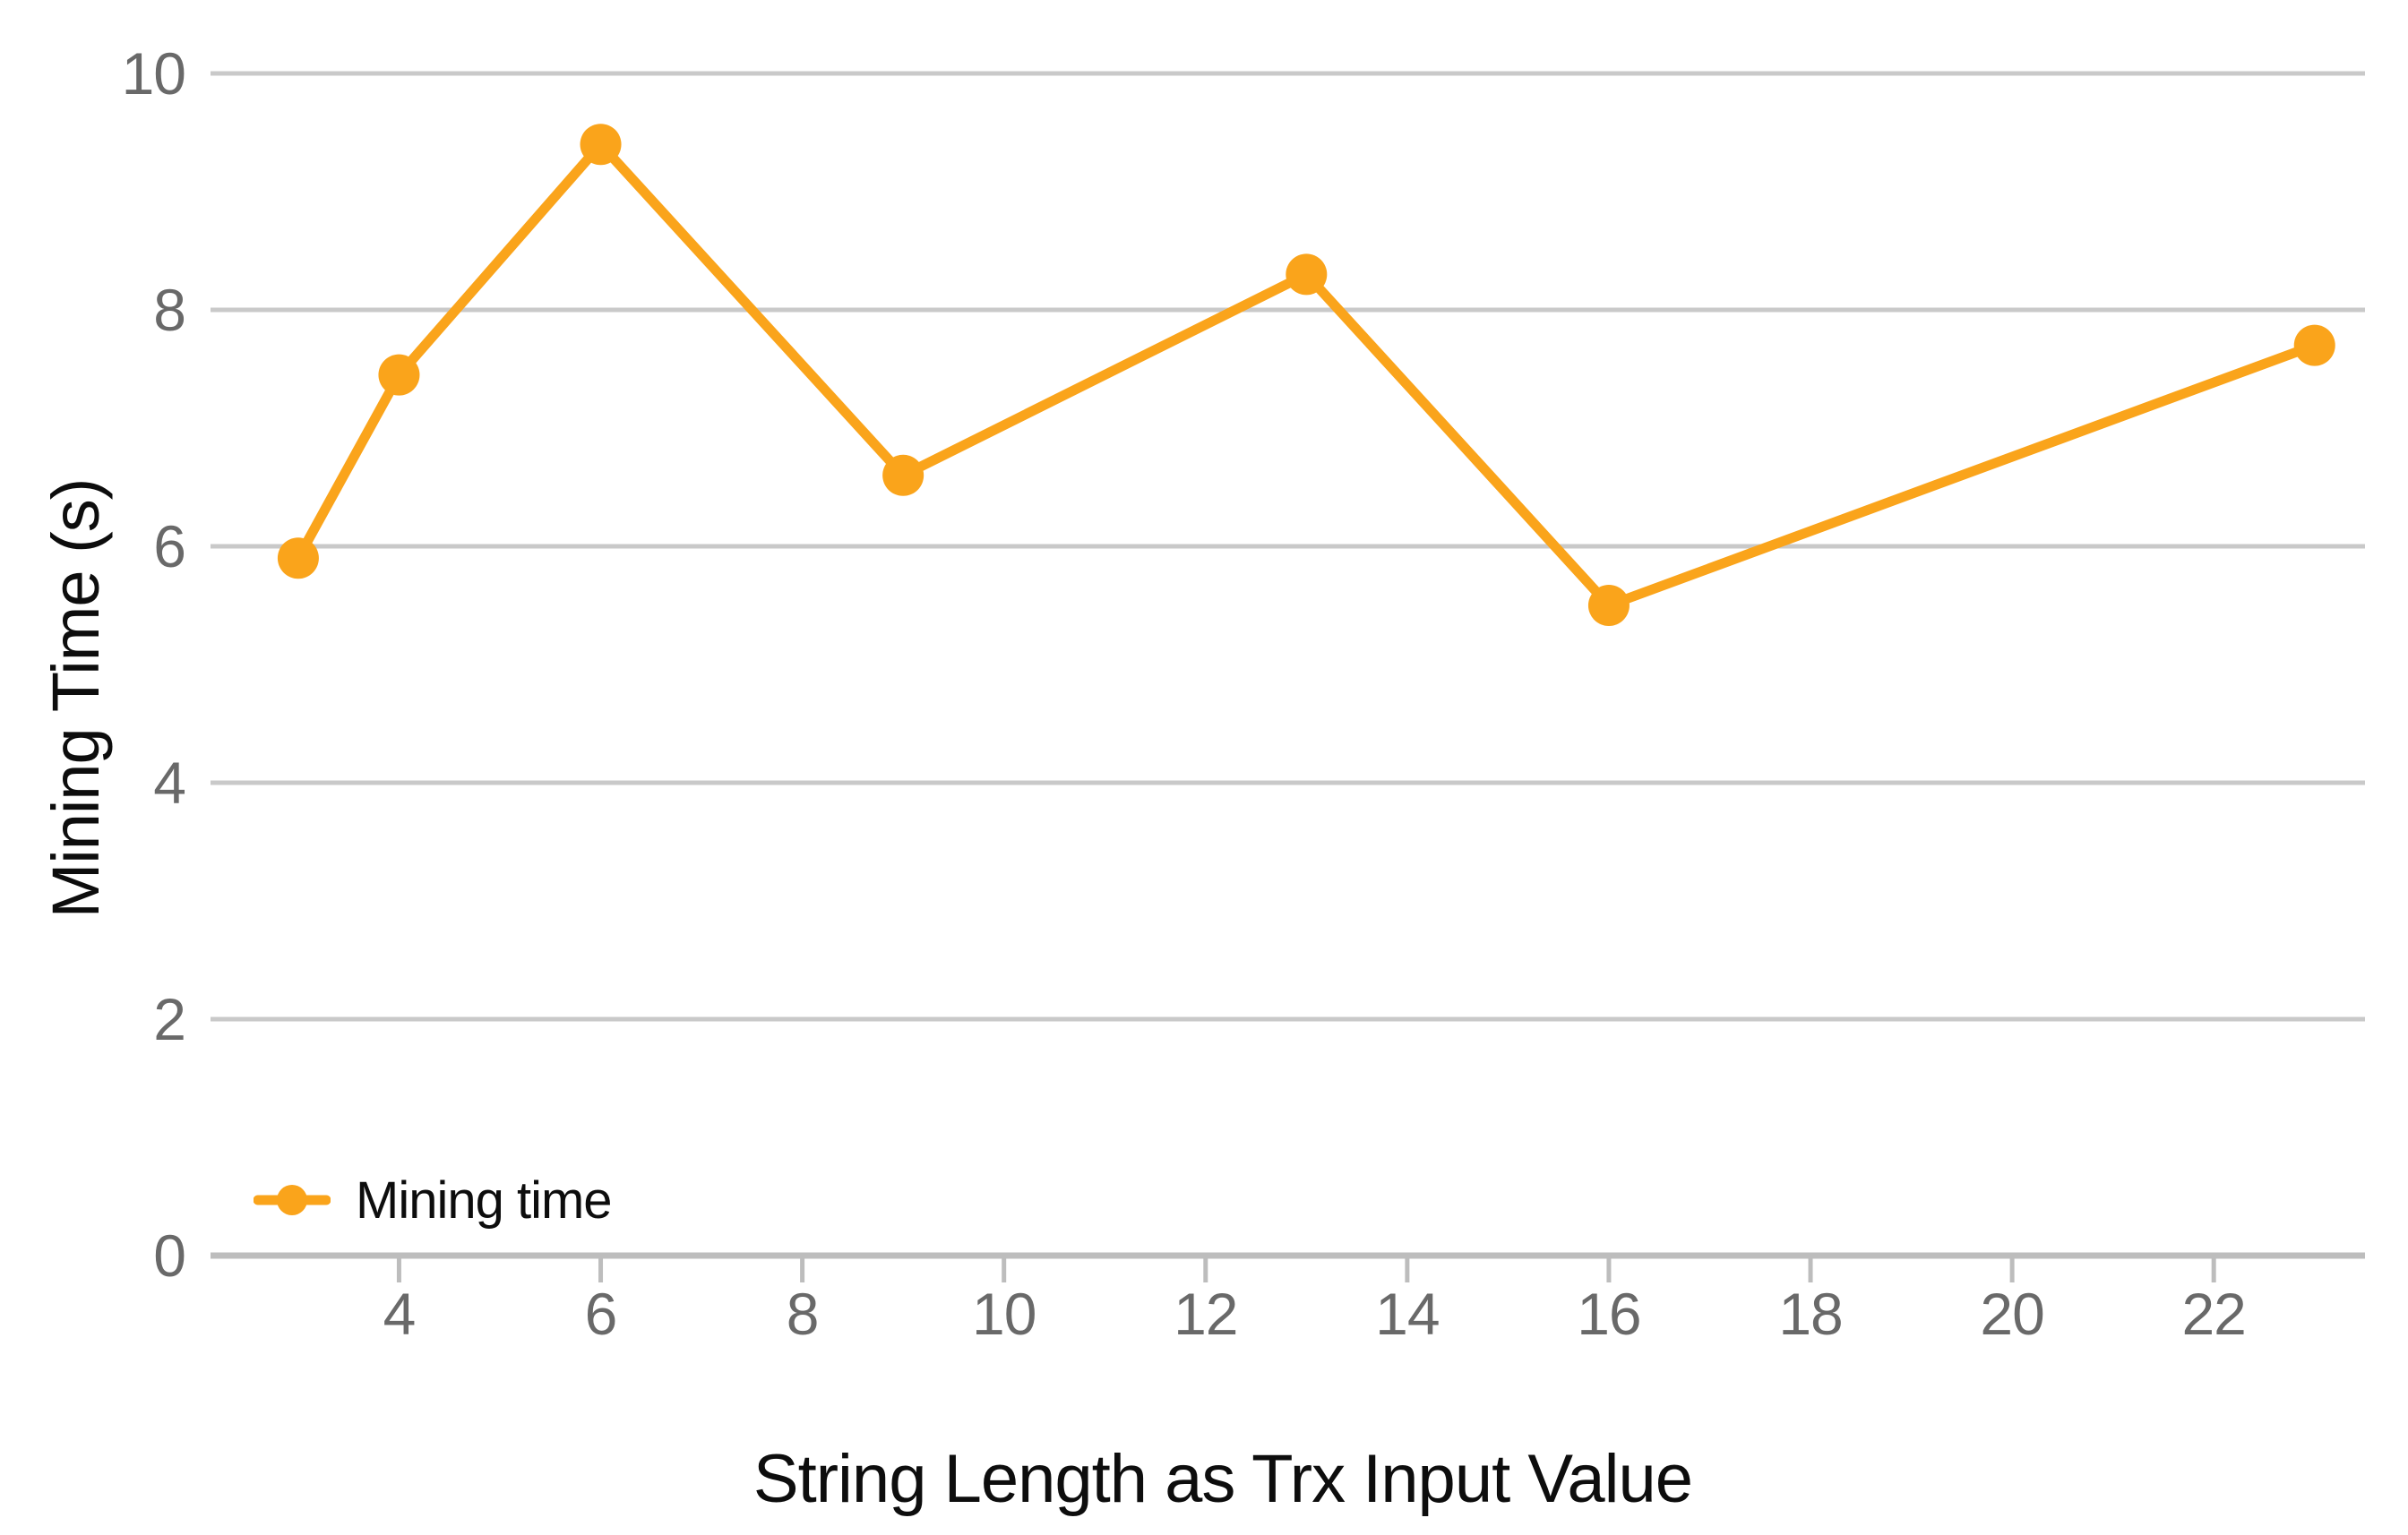 This screenshot has width=2408, height=1535. I want to click on legend: Mining time, so click(434, 1200).